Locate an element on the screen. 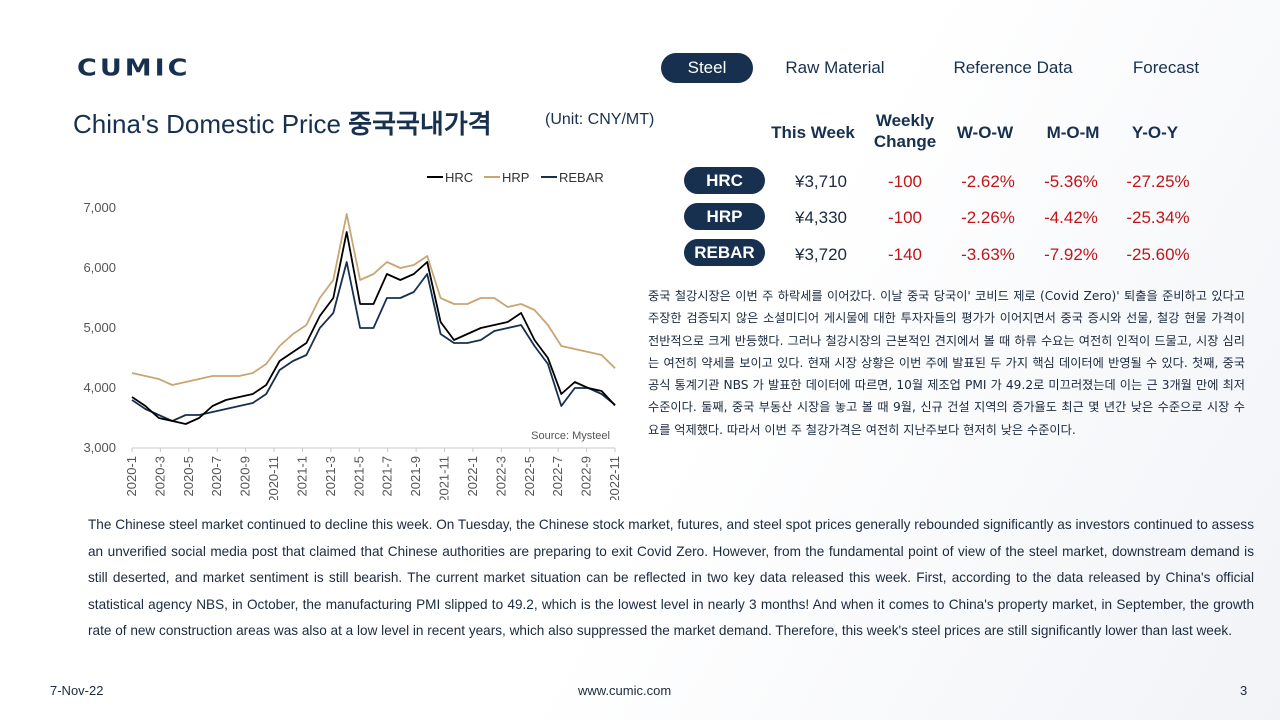 This screenshot has width=1280, height=720. legend-label-hrp: HRP is located at coordinates (515, 177).